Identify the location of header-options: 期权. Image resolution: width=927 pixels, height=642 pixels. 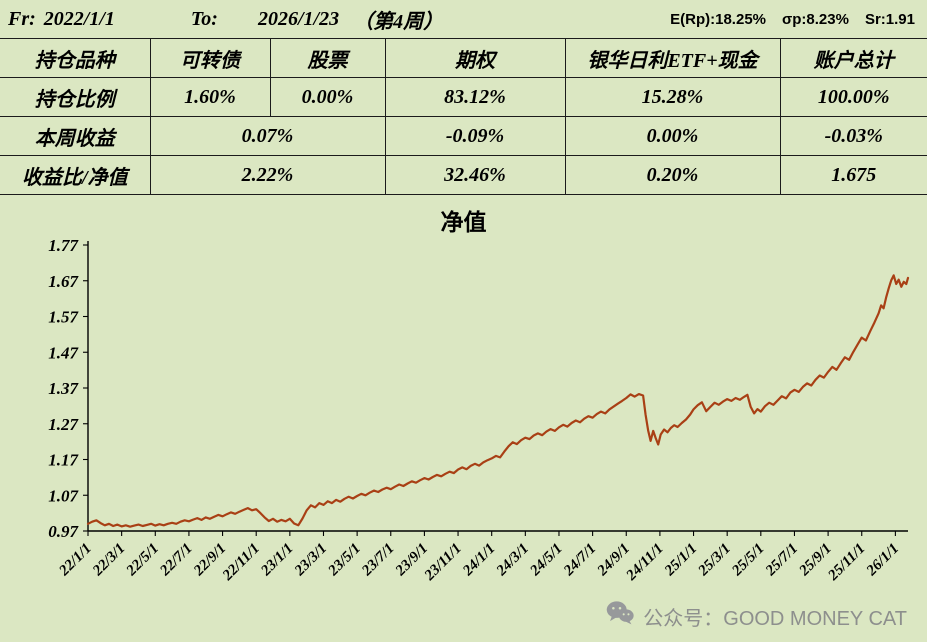
(475, 58).